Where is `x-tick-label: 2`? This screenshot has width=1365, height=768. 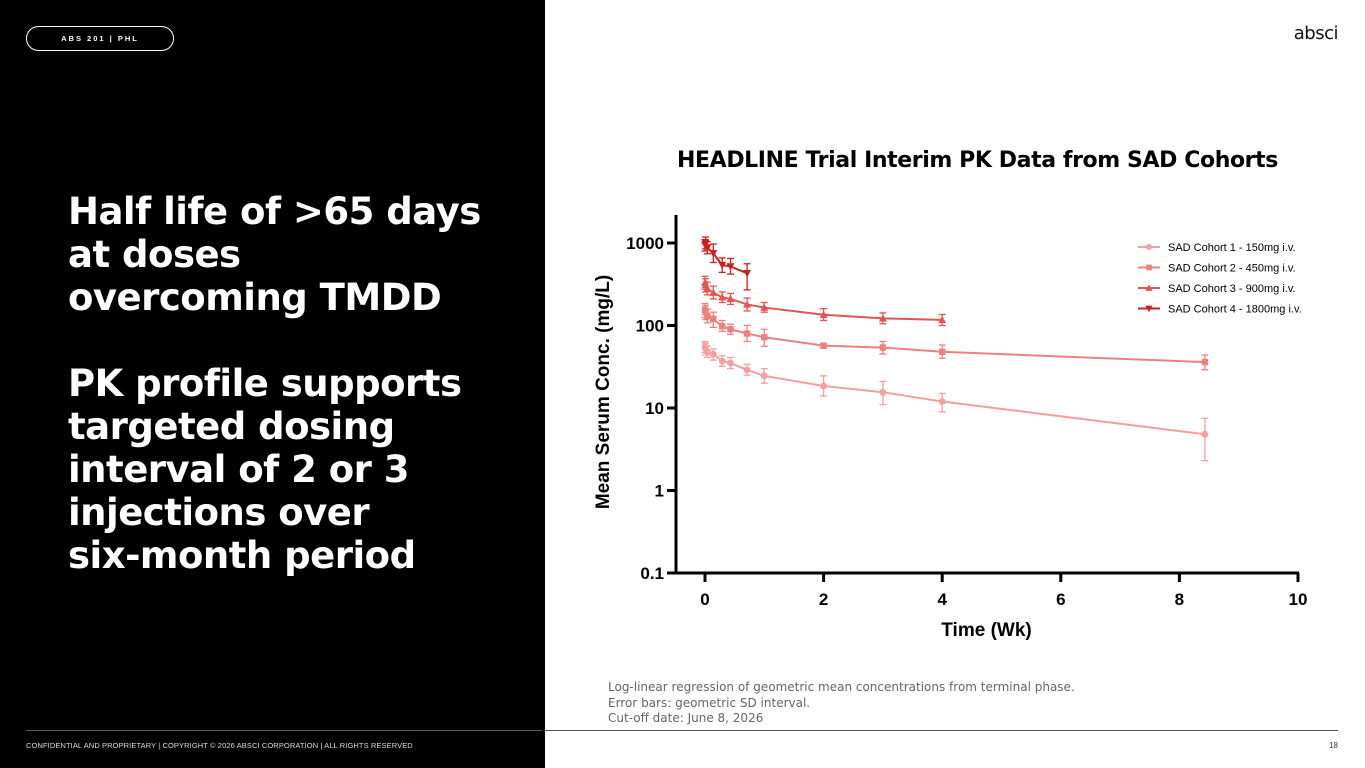
x-tick-label: 2 is located at coordinates (823, 599).